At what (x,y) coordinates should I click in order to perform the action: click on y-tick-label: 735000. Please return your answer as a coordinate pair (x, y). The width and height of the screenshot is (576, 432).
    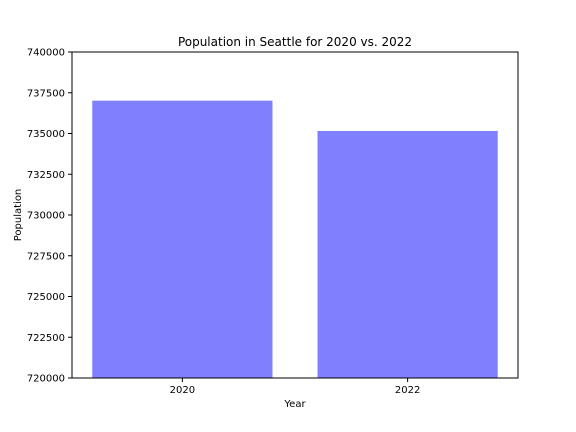
    Looking at the image, I should click on (46, 134).